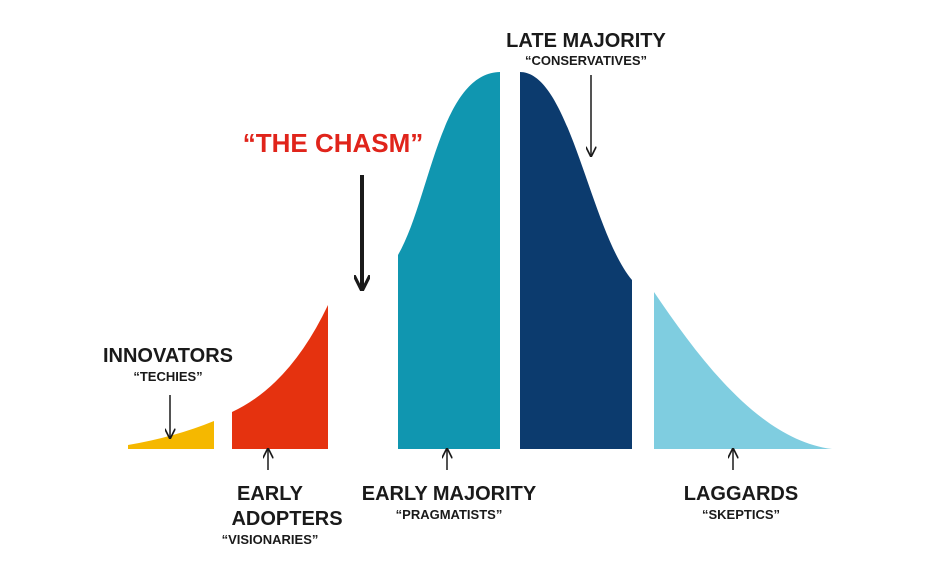 The image size is (950, 563). Describe the element at coordinates (449, 514) in the screenshot. I see `segment-sublabel: “PRAGMATISTS”` at that location.